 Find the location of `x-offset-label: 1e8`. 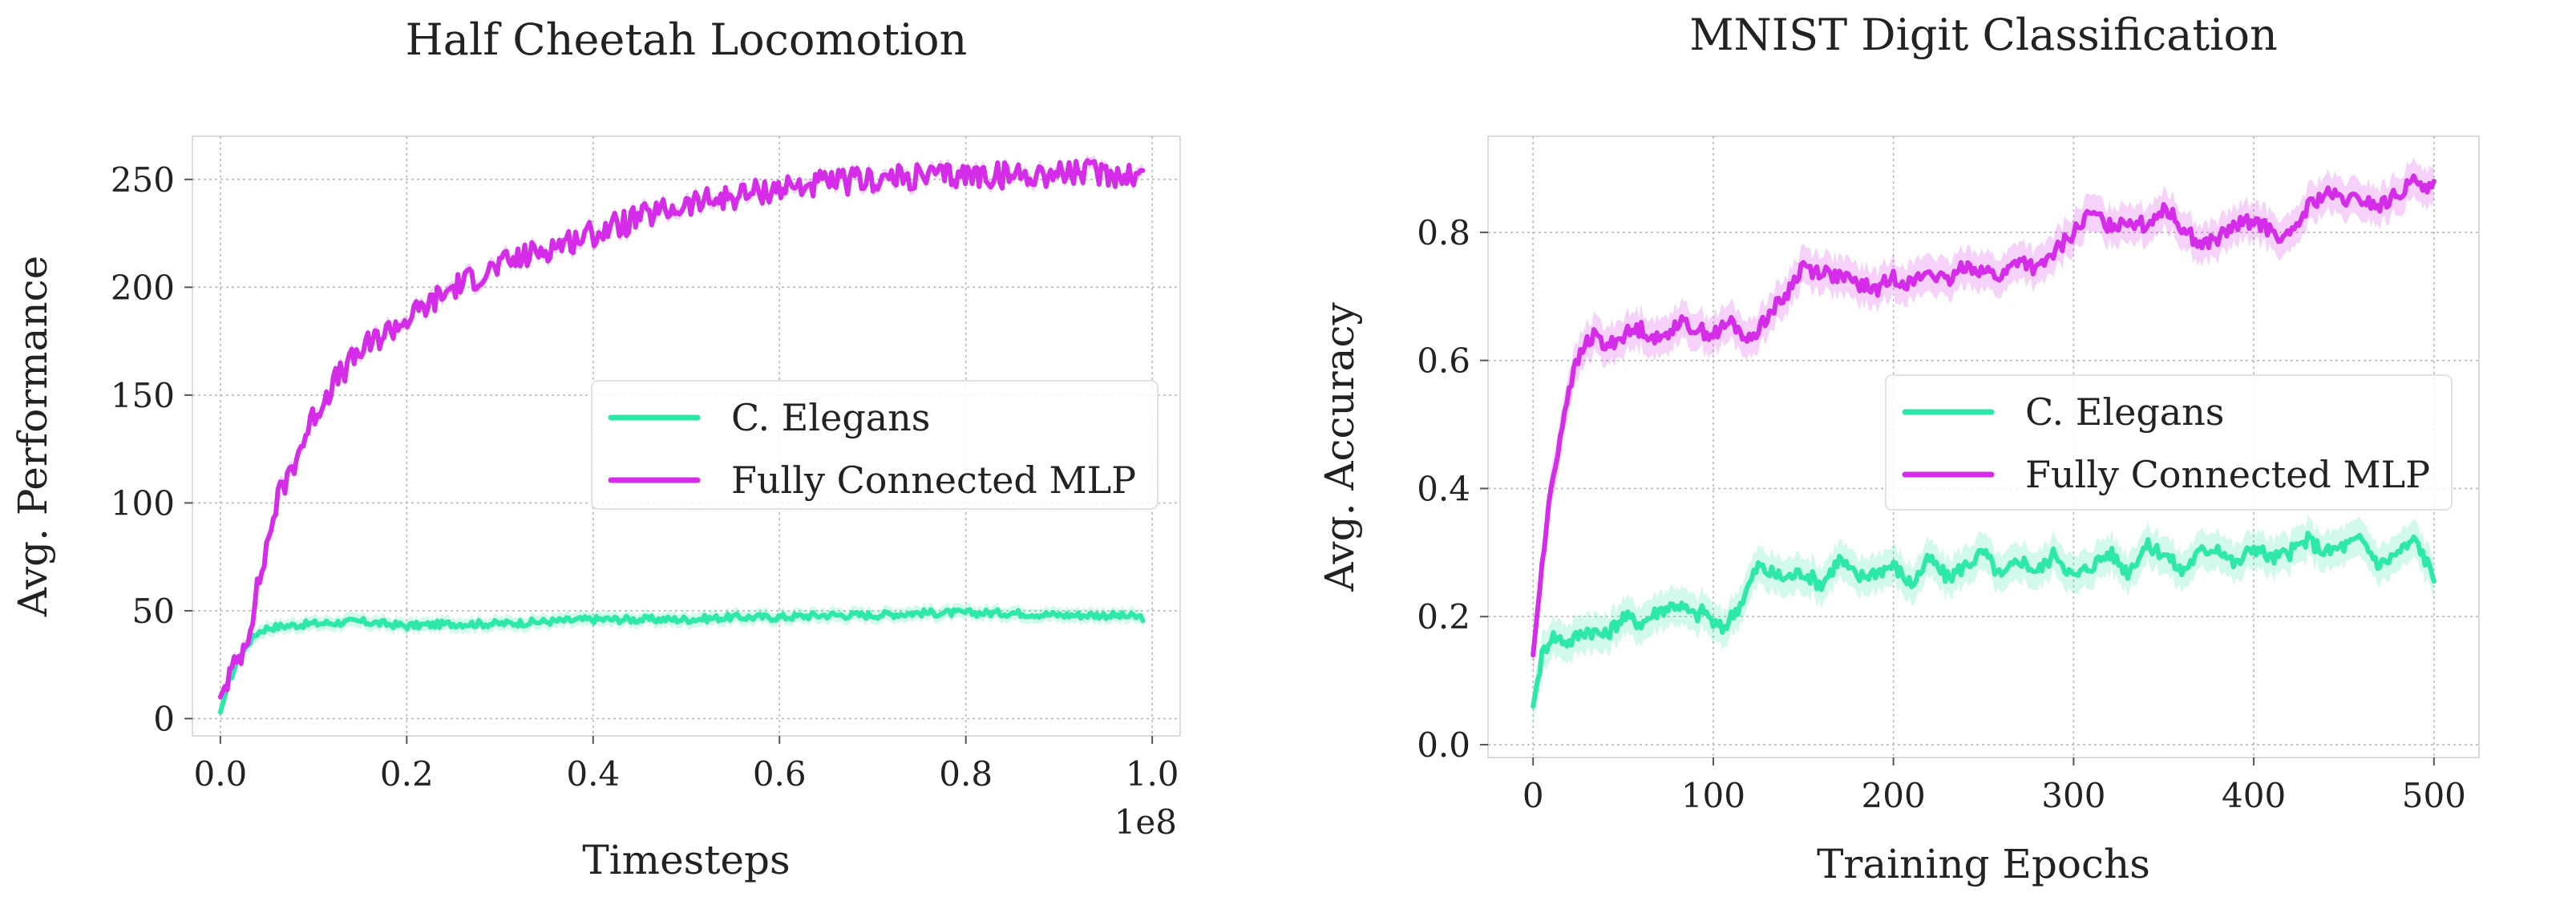

x-offset-label: 1e8 is located at coordinates (1145, 822).